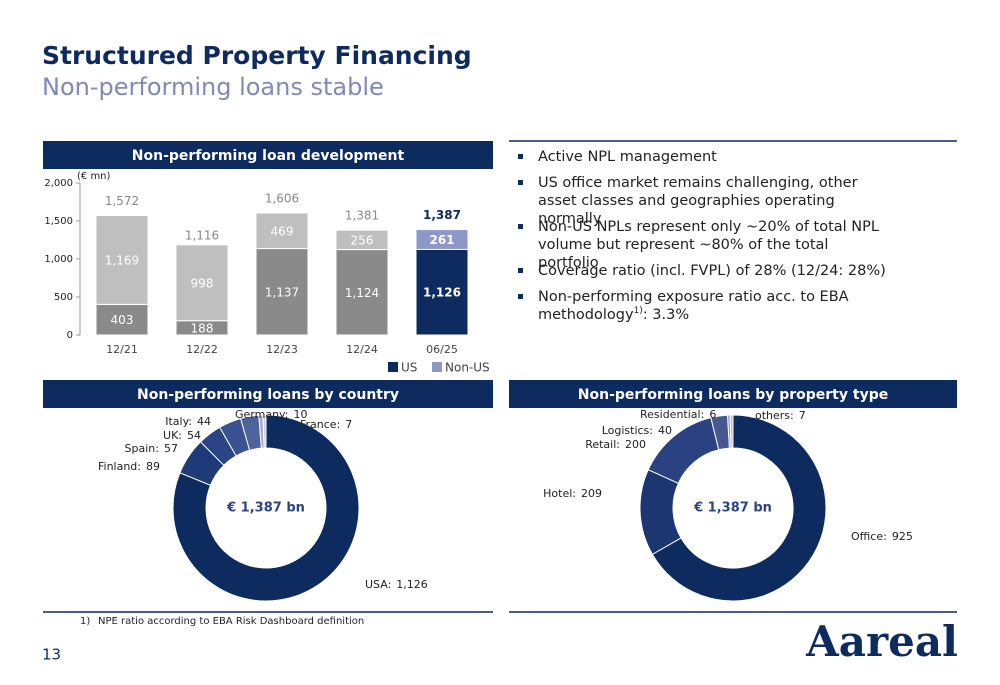 The height and width of the screenshot is (685, 1000). I want to click on bar-value-label: 256, so click(362, 240).